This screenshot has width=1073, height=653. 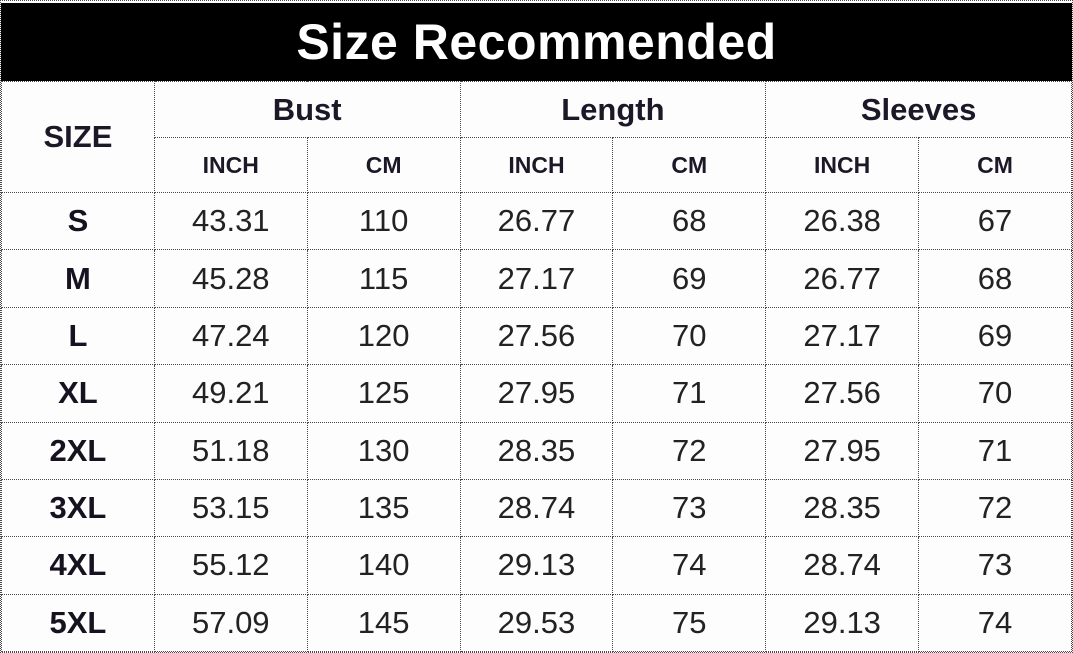 I want to click on measurement-value: 130, so click(x=383, y=450).